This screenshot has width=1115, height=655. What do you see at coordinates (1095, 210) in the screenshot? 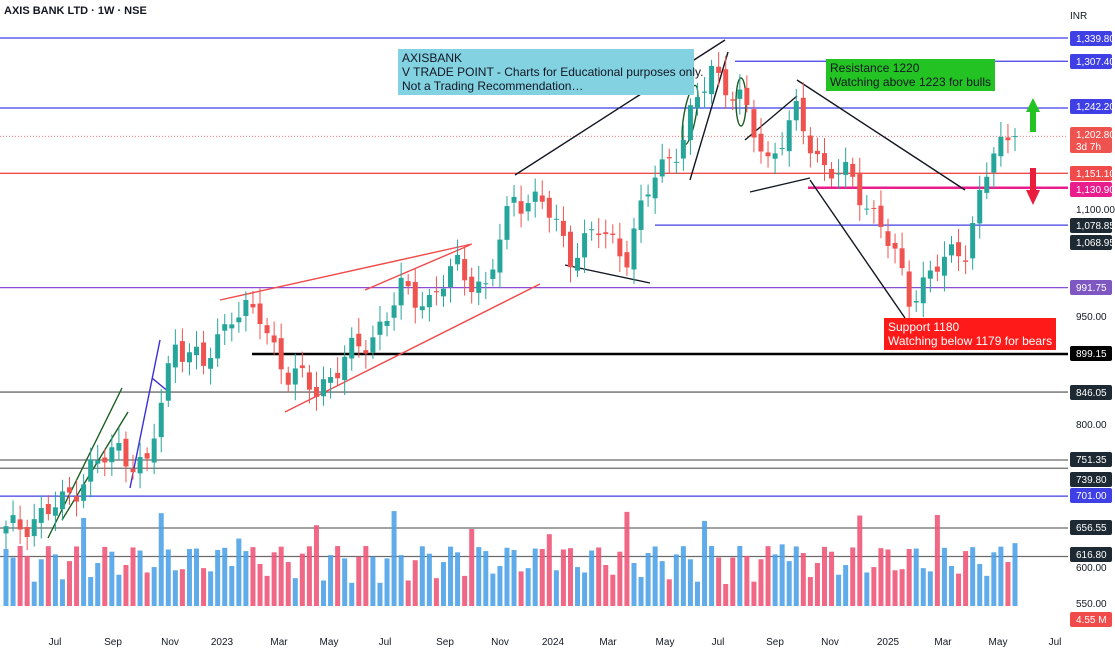
I see `price-label: 1,100.00` at bounding box center [1095, 210].